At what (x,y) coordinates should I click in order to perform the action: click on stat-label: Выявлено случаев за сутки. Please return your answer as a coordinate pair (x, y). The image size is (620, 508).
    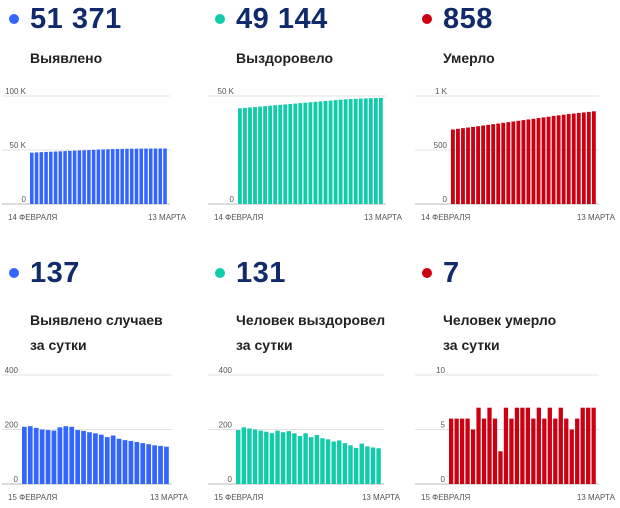
    Looking at the image, I should click on (96, 333).